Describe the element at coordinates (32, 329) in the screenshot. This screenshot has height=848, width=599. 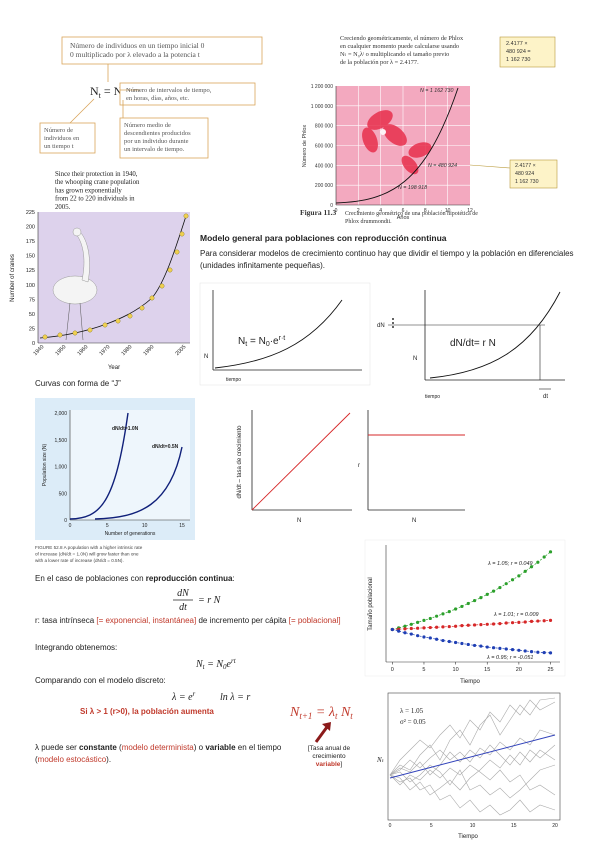
I see `y-tick-label: 25` at that location.